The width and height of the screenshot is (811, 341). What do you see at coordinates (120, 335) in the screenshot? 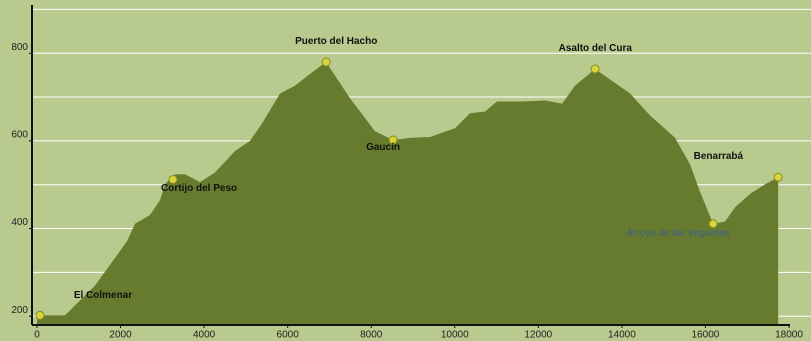
I see `x-tick-label: 2000` at bounding box center [120, 335].